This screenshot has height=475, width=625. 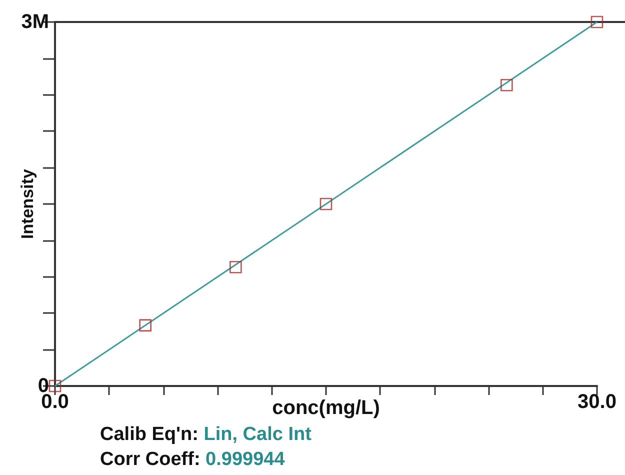 I want to click on text: Corr Coeff: 0.999944, so click(x=193, y=459).